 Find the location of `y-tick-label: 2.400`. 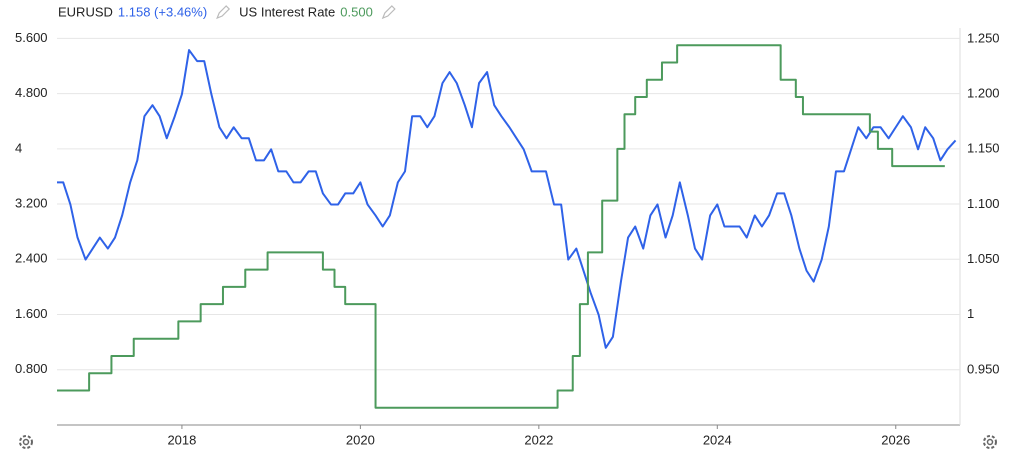

y-tick-label: 2.400 is located at coordinates (31, 258).